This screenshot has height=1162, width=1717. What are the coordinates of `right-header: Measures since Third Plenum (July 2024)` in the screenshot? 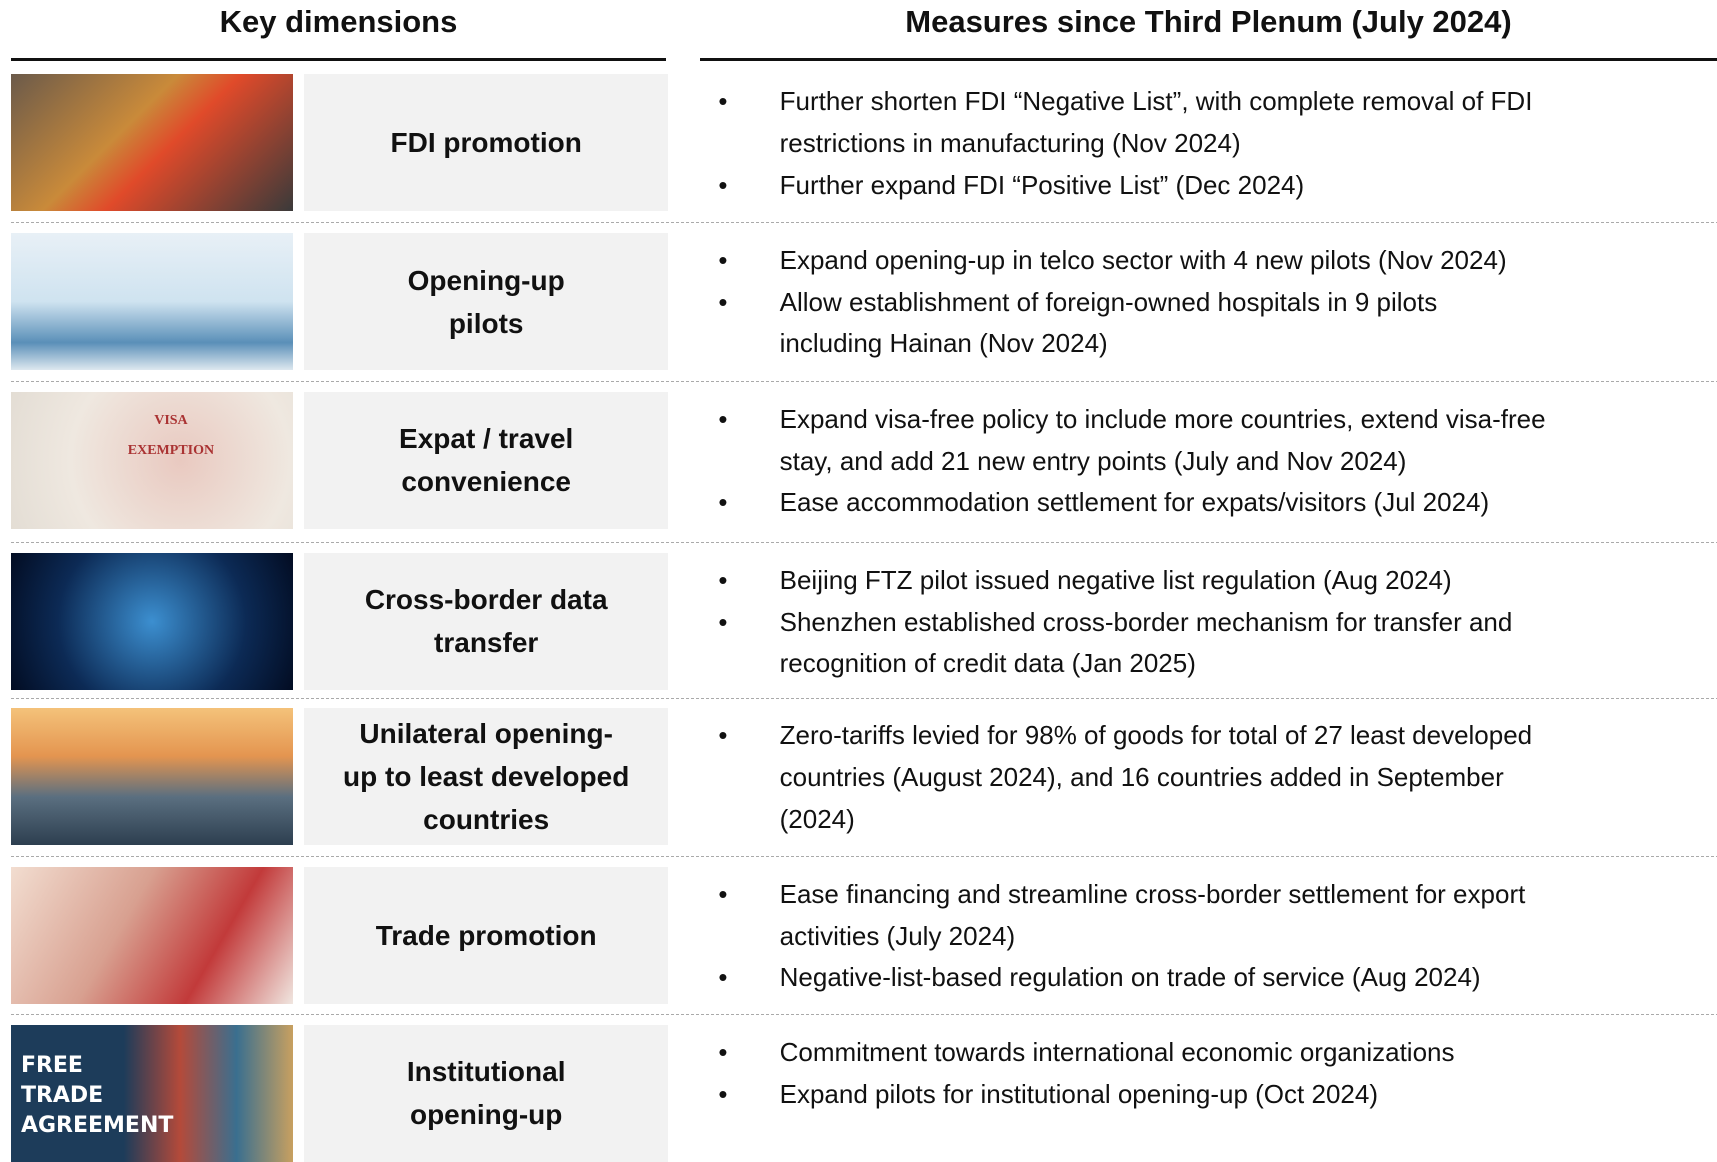 It's located at (1208, 21).